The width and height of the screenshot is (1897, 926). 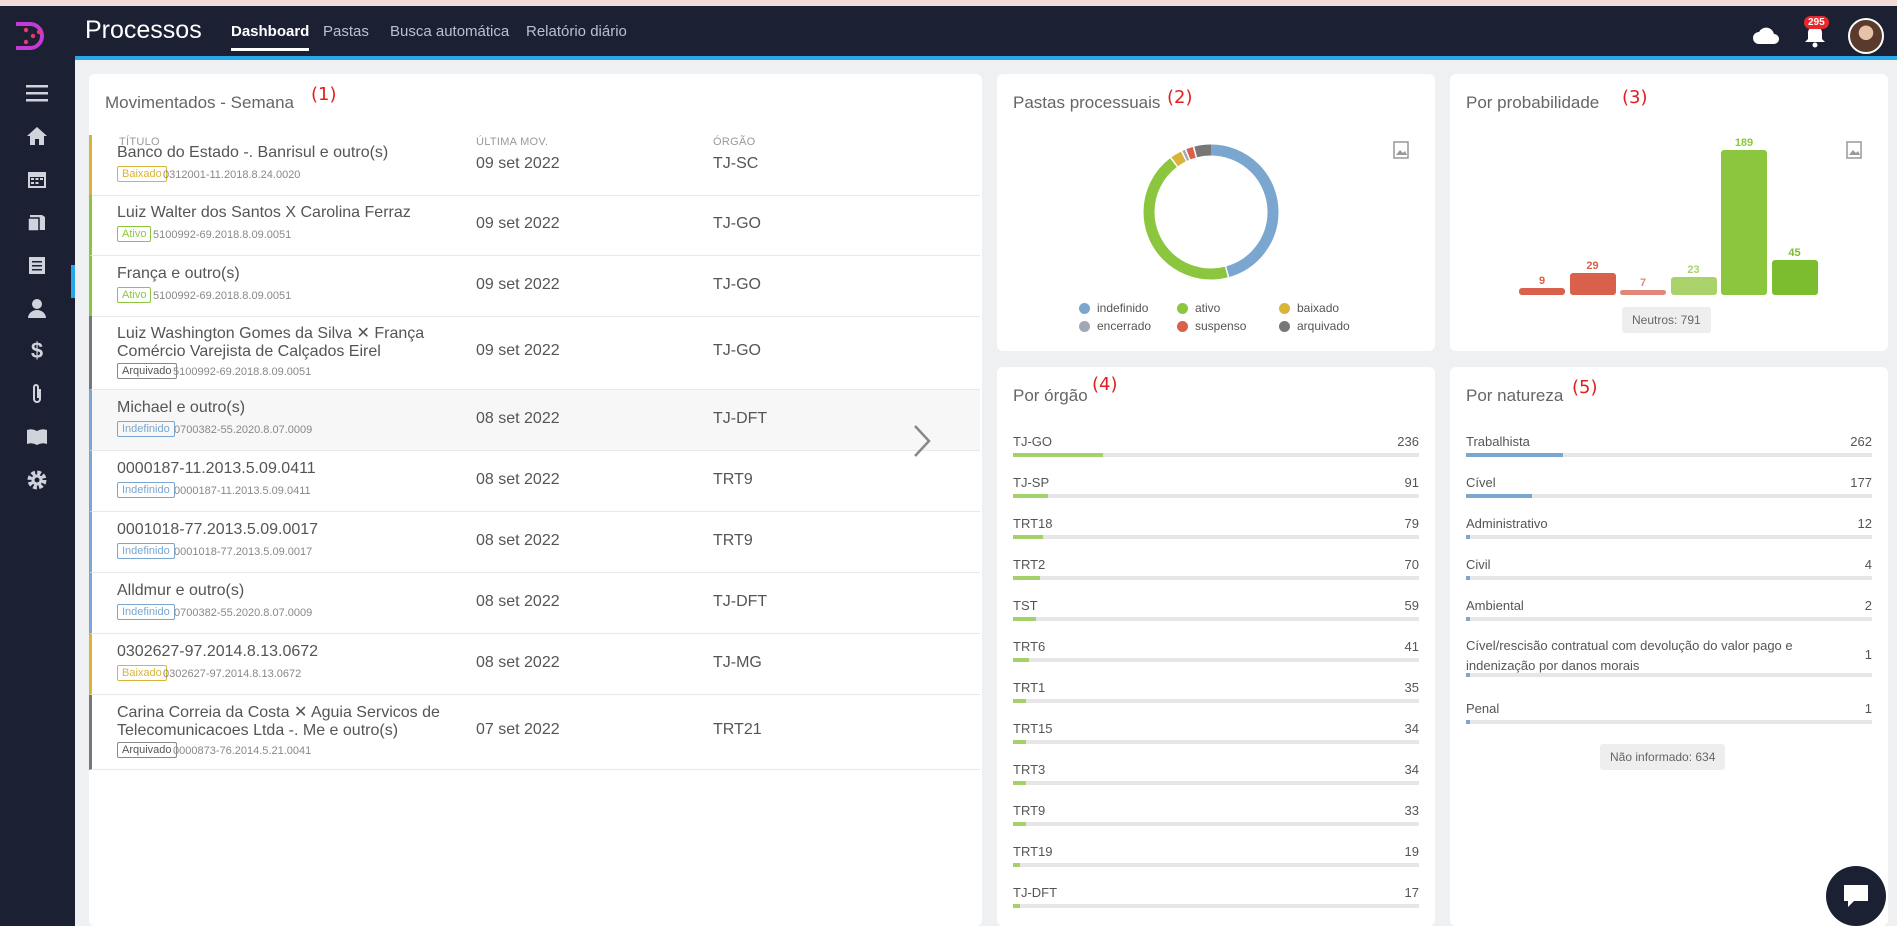 I want to click on donut-slice-ativo, so click(x=1211, y=212).